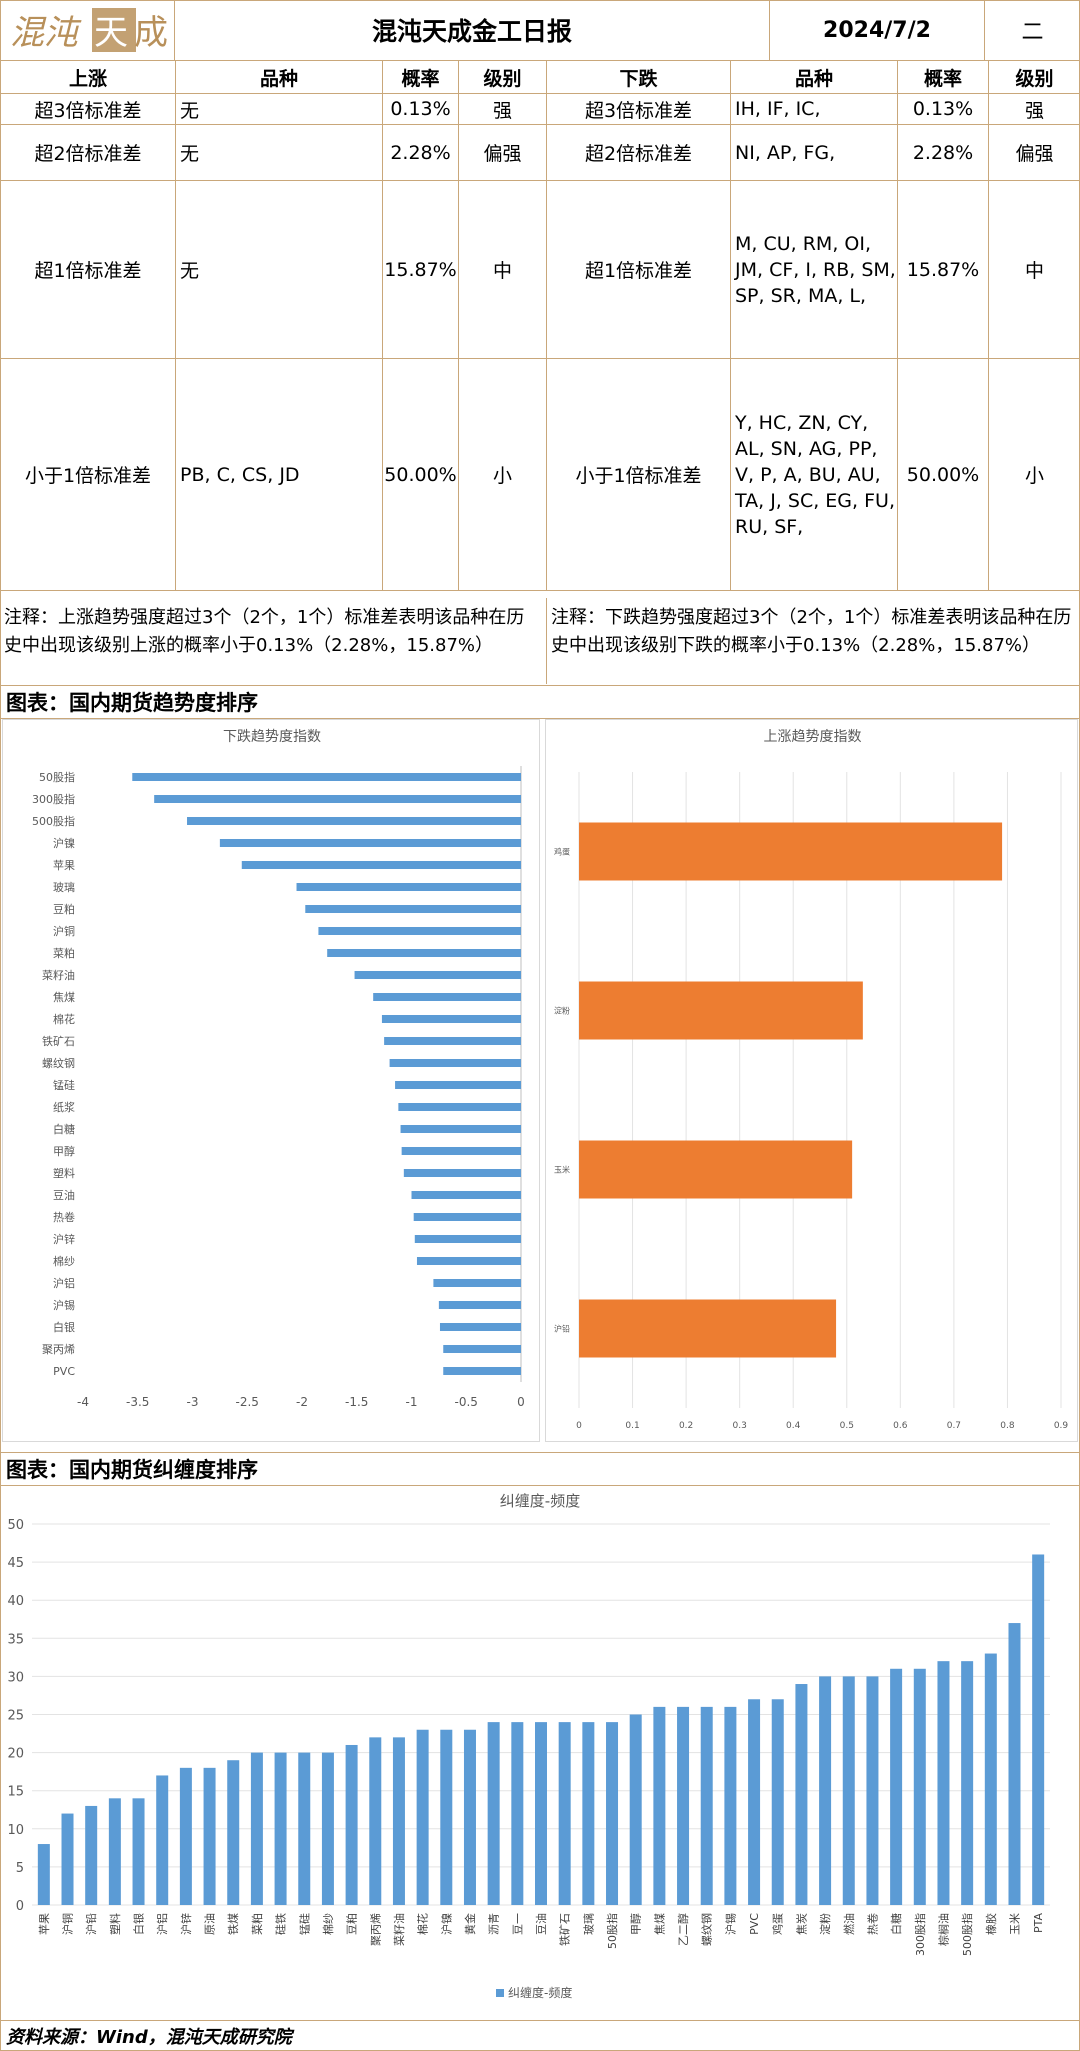 The height and width of the screenshot is (2051, 1080). I want to click on downtrend-category-label: 螺纹钢, so click(58, 1063).